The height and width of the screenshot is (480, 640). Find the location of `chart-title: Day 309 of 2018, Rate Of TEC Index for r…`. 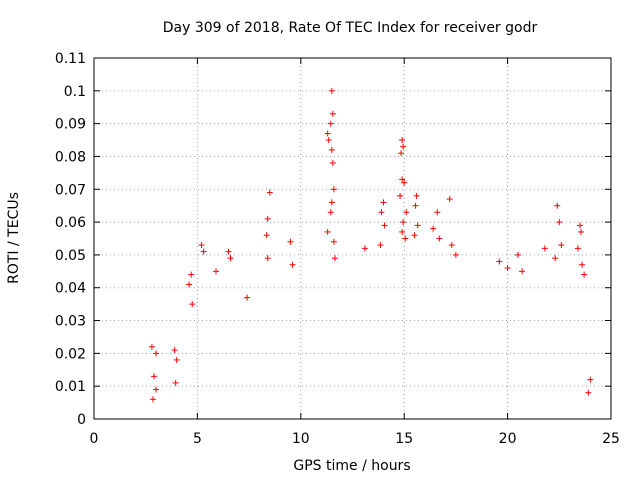

chart-title: Day 309 of 2018, Rate Of TEC Index for r… is located at coordinates (350, 28).